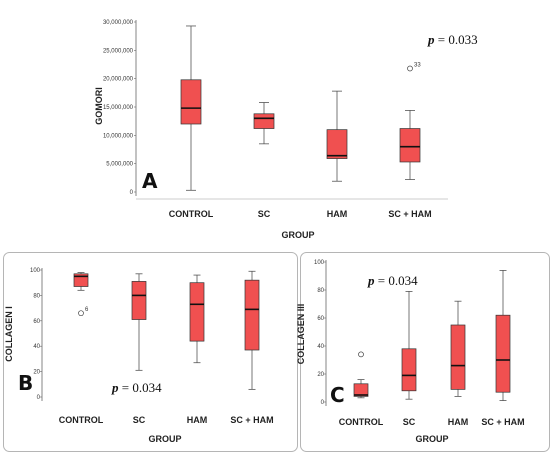 The image size is (550, 453). What do you see at coordinates (118, 136) in the screenshot?
I see `y-tick-label: 10,000,000` at bounding box center [118, 136].